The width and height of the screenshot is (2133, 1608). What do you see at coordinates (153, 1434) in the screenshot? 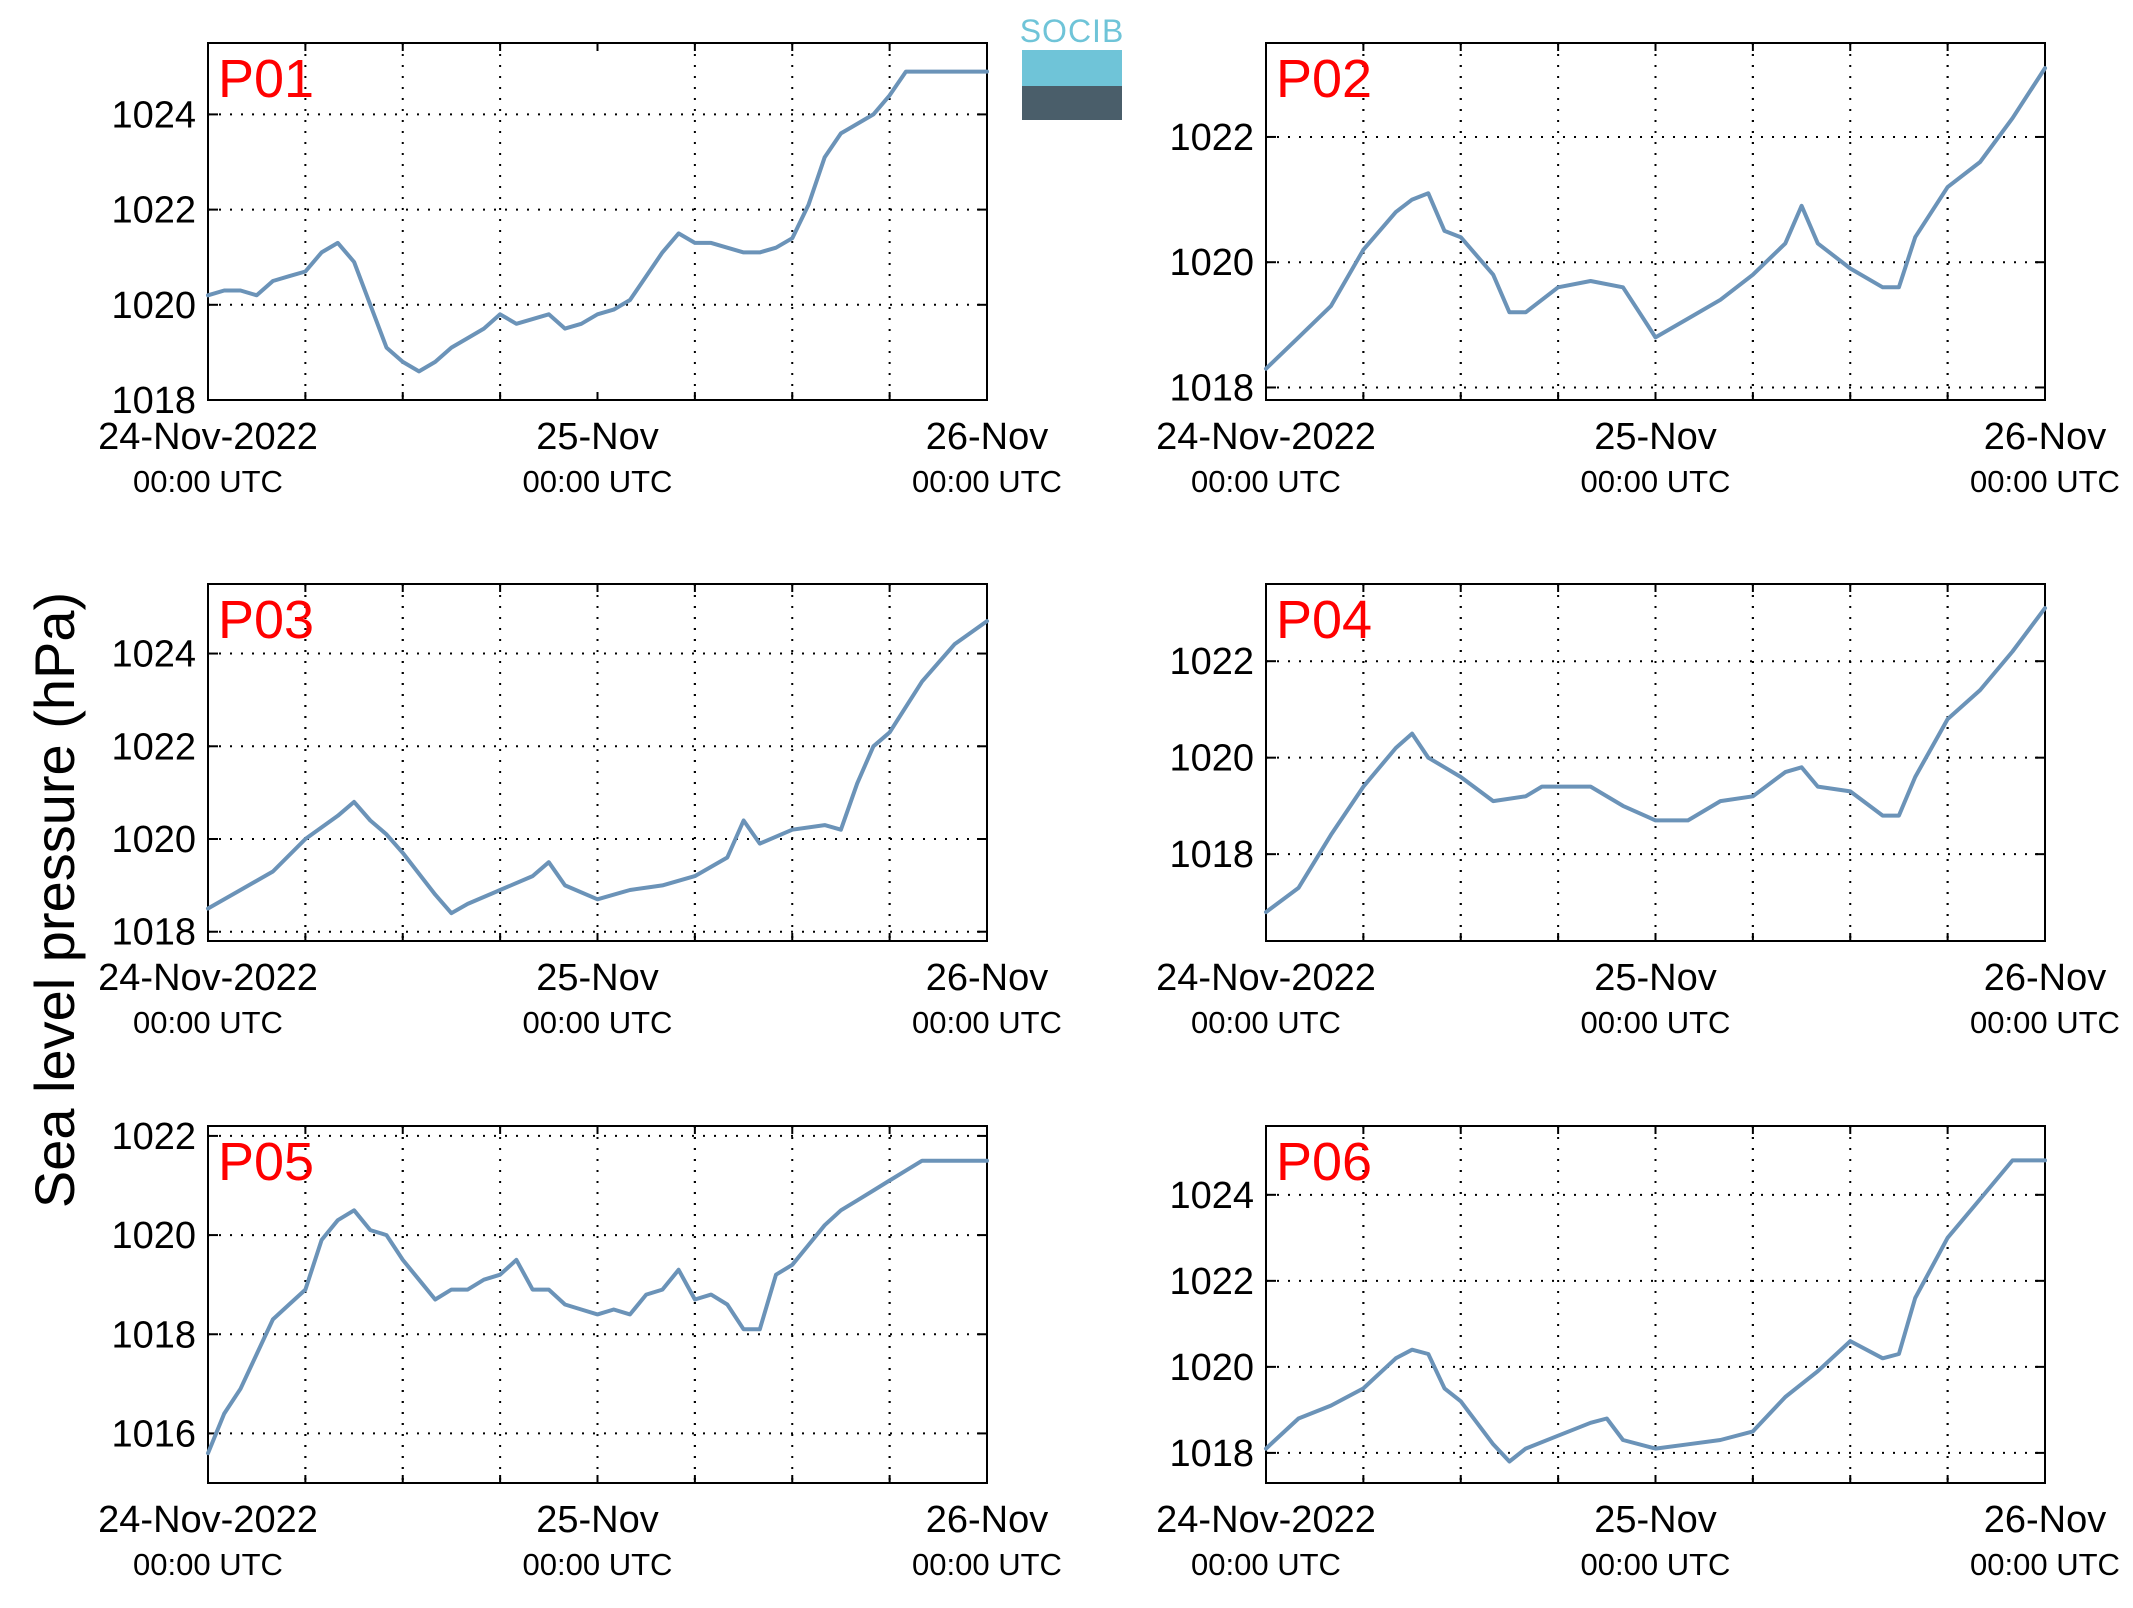
I see `y-tick-label: 1016` at bounding box center [153, 1434].